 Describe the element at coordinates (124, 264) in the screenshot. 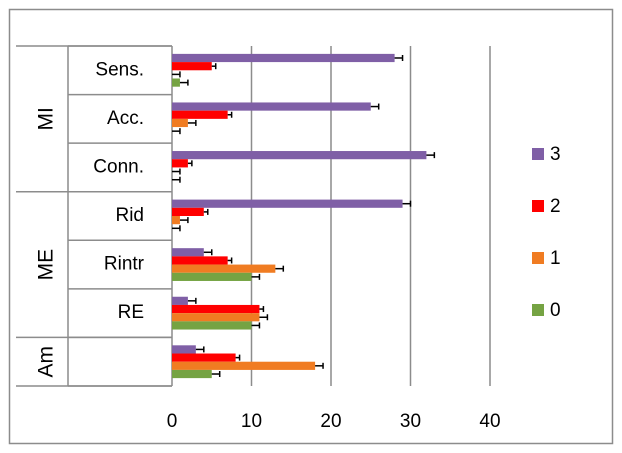

I see `category-label: Rintr` at that location.